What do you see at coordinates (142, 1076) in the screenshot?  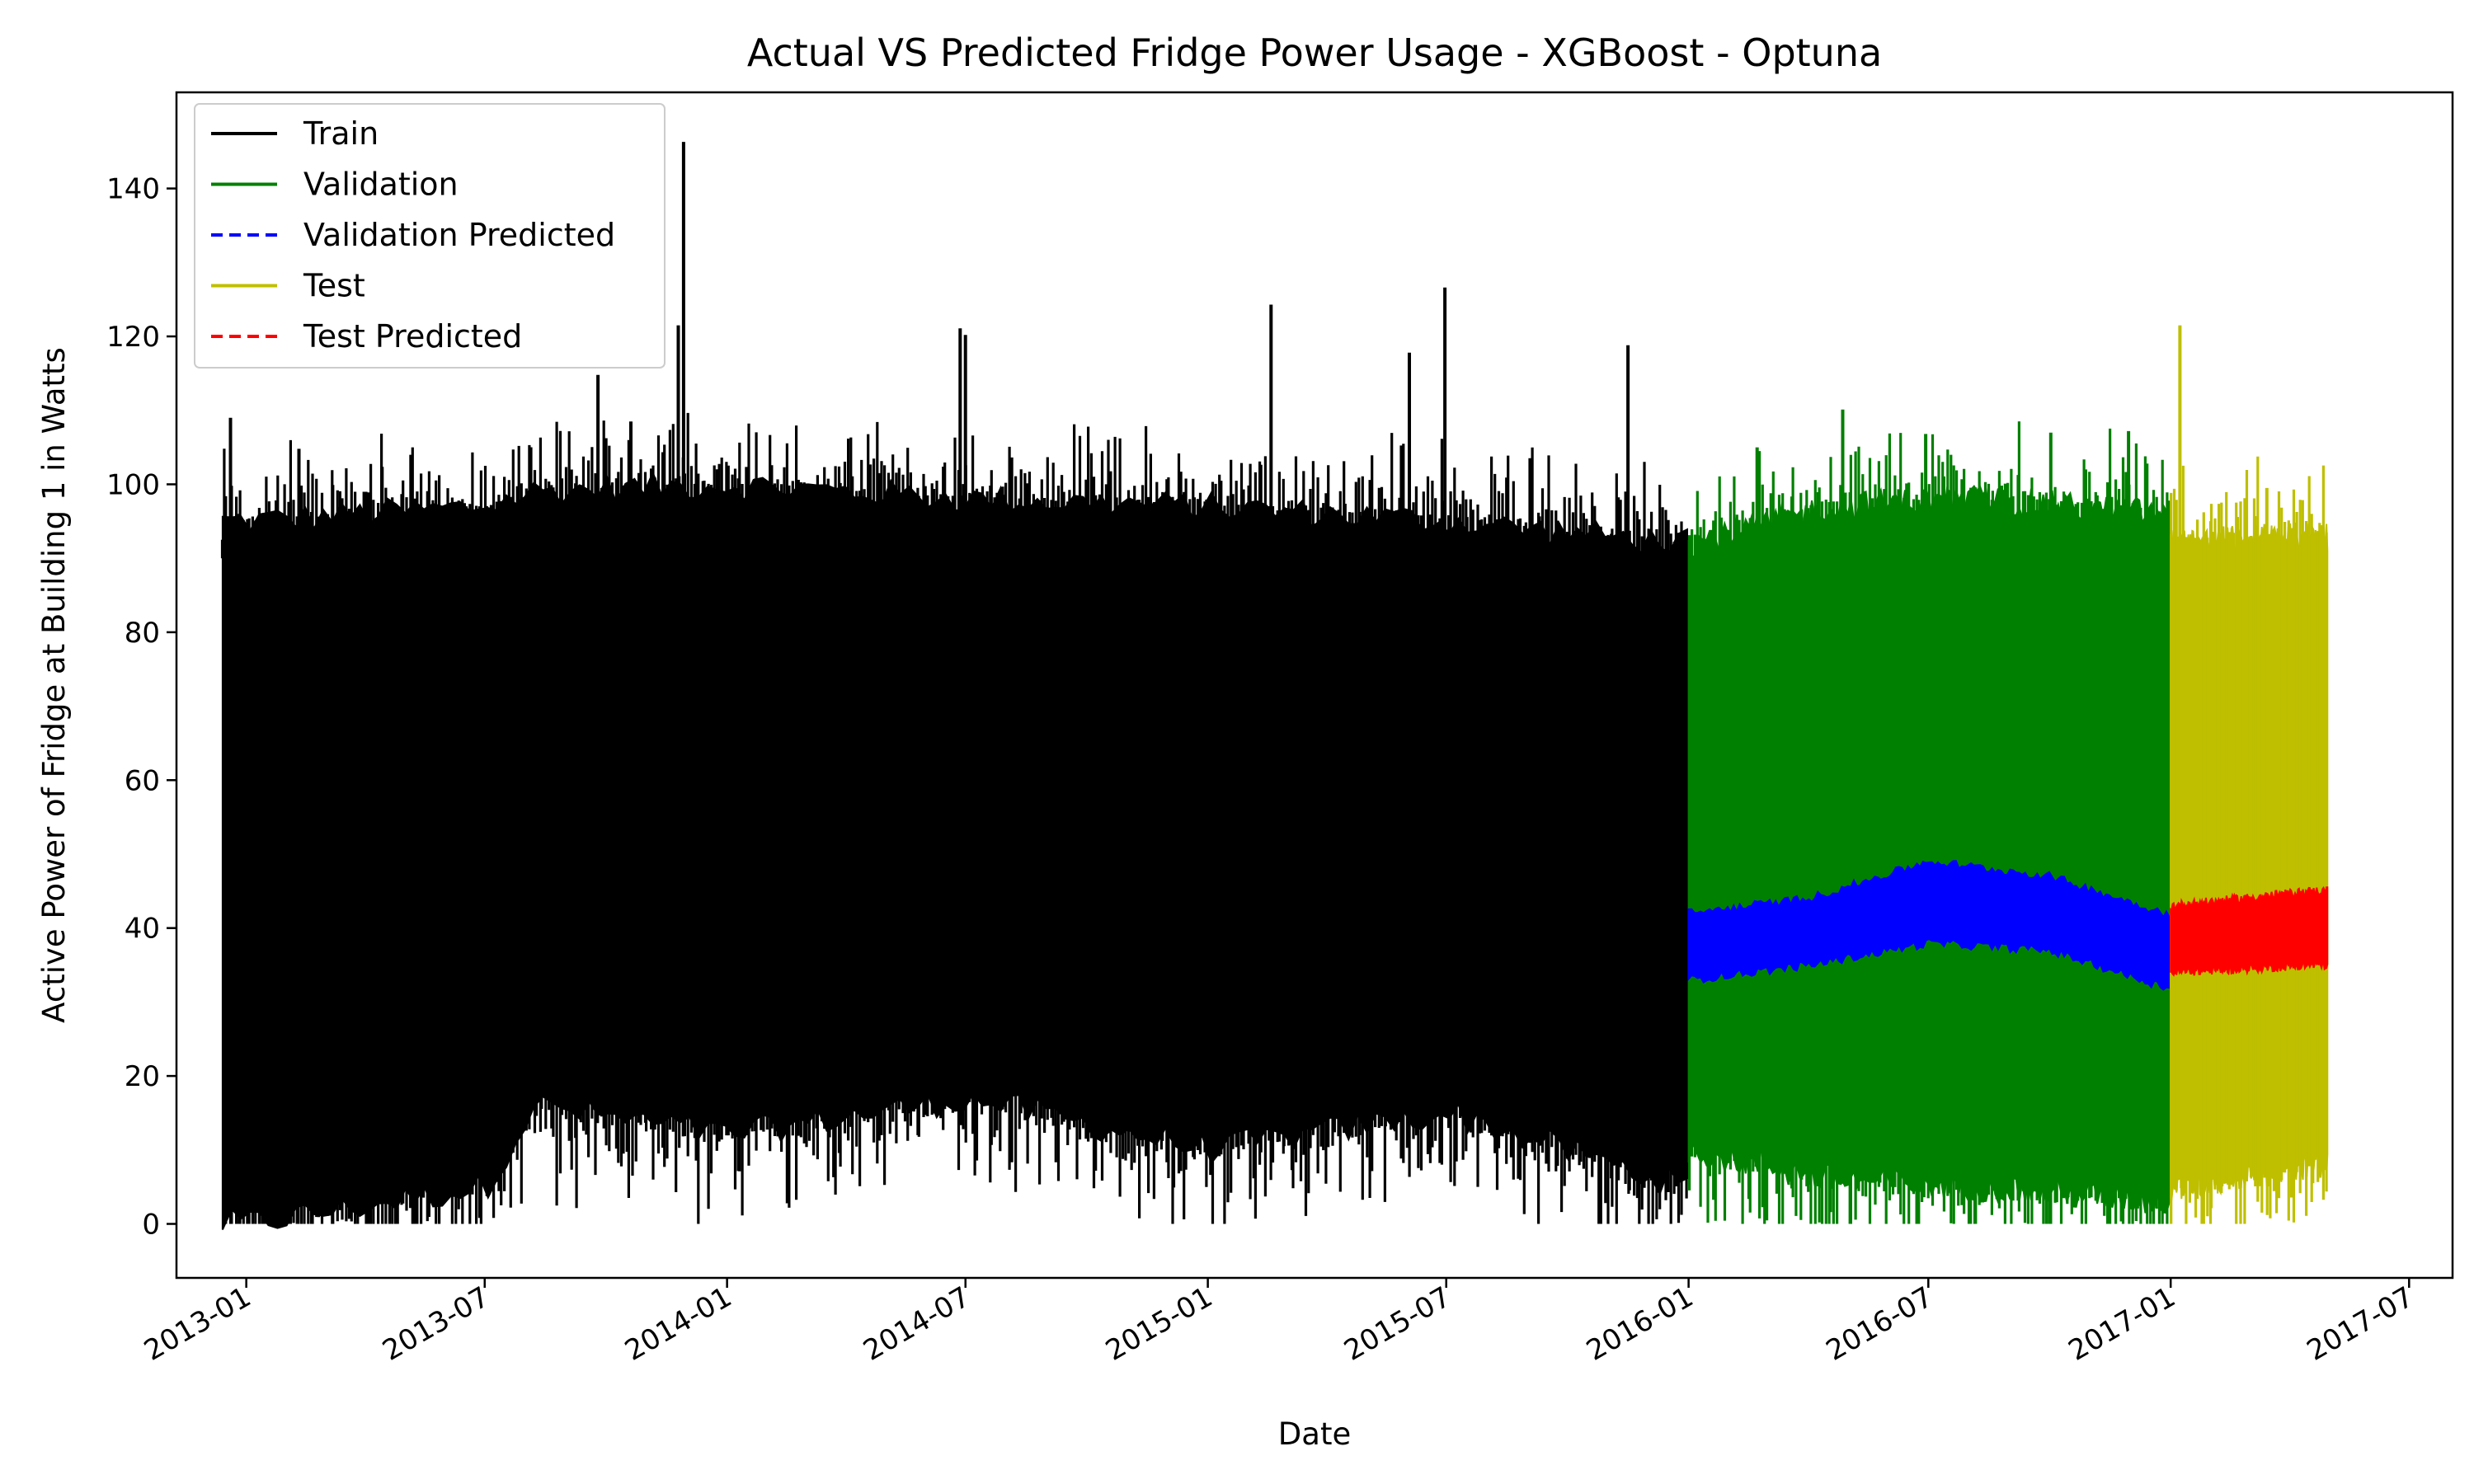 I see `y-tick-label: 20` at bounding box center [142, 1076].